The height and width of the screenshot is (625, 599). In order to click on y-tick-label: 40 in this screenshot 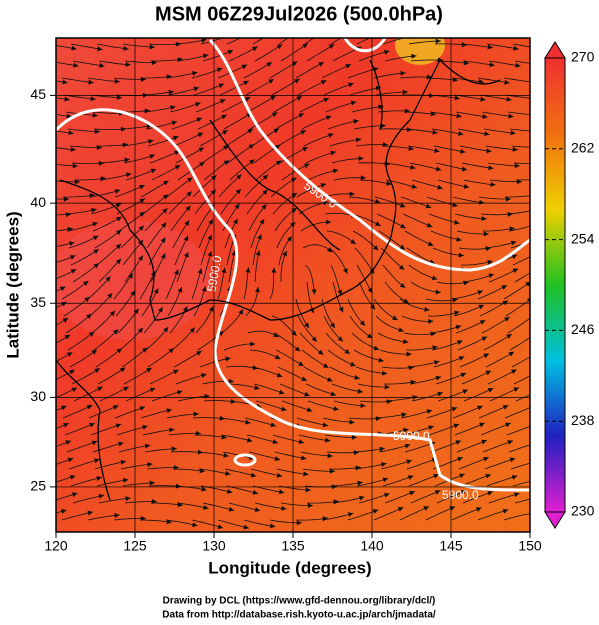, I will do `click(38, 202)`.